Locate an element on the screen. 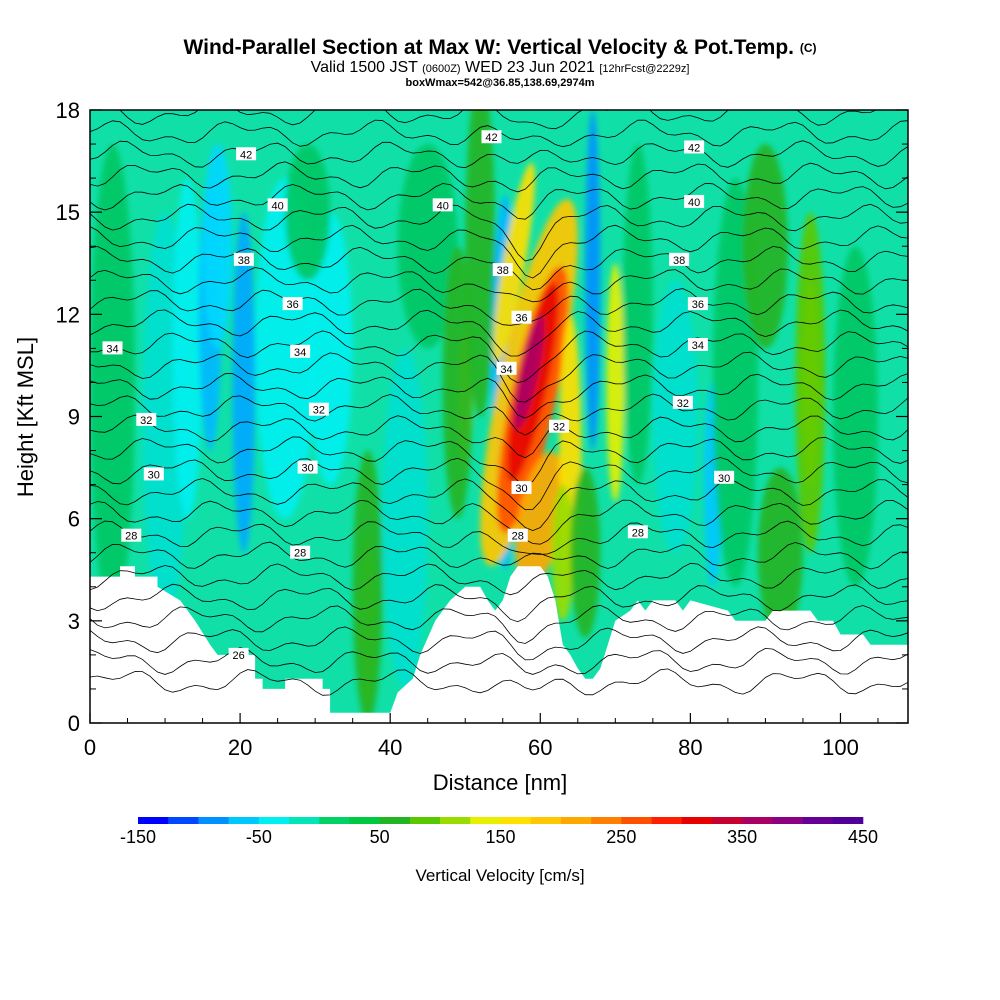  x-tick-label: 20 is located at coordinates (240, 747).